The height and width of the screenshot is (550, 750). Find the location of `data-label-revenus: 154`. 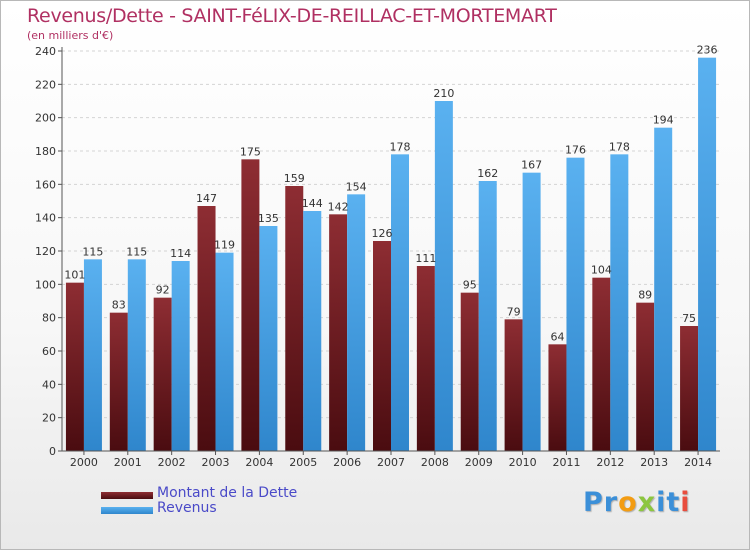

data-label-revenus: 154 is located at coordinates (356, 186).